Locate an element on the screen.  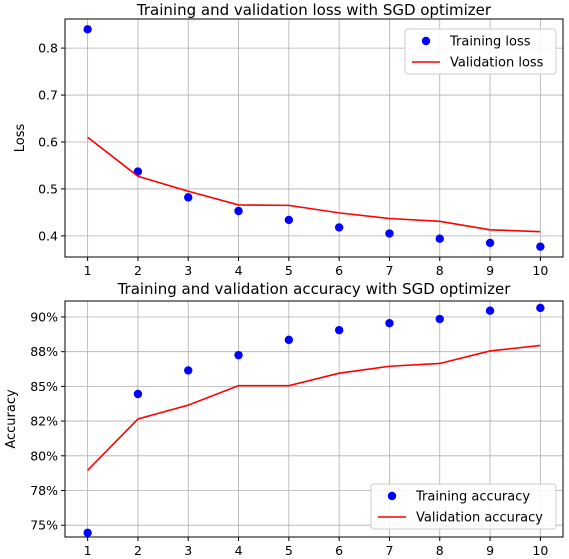
y-tick-label: 0.8 is located at coordinates (48, 48).